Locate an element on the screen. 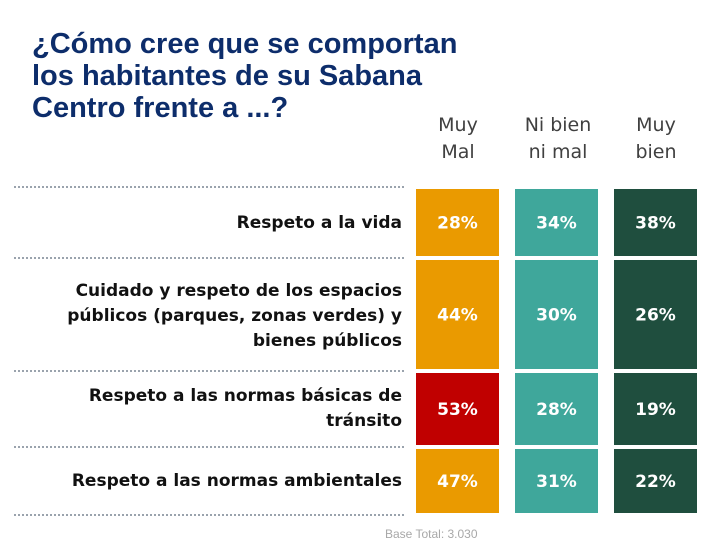  value-ni-bien-ni-mal-row-4: 31% is located at coordinates (556, 482).